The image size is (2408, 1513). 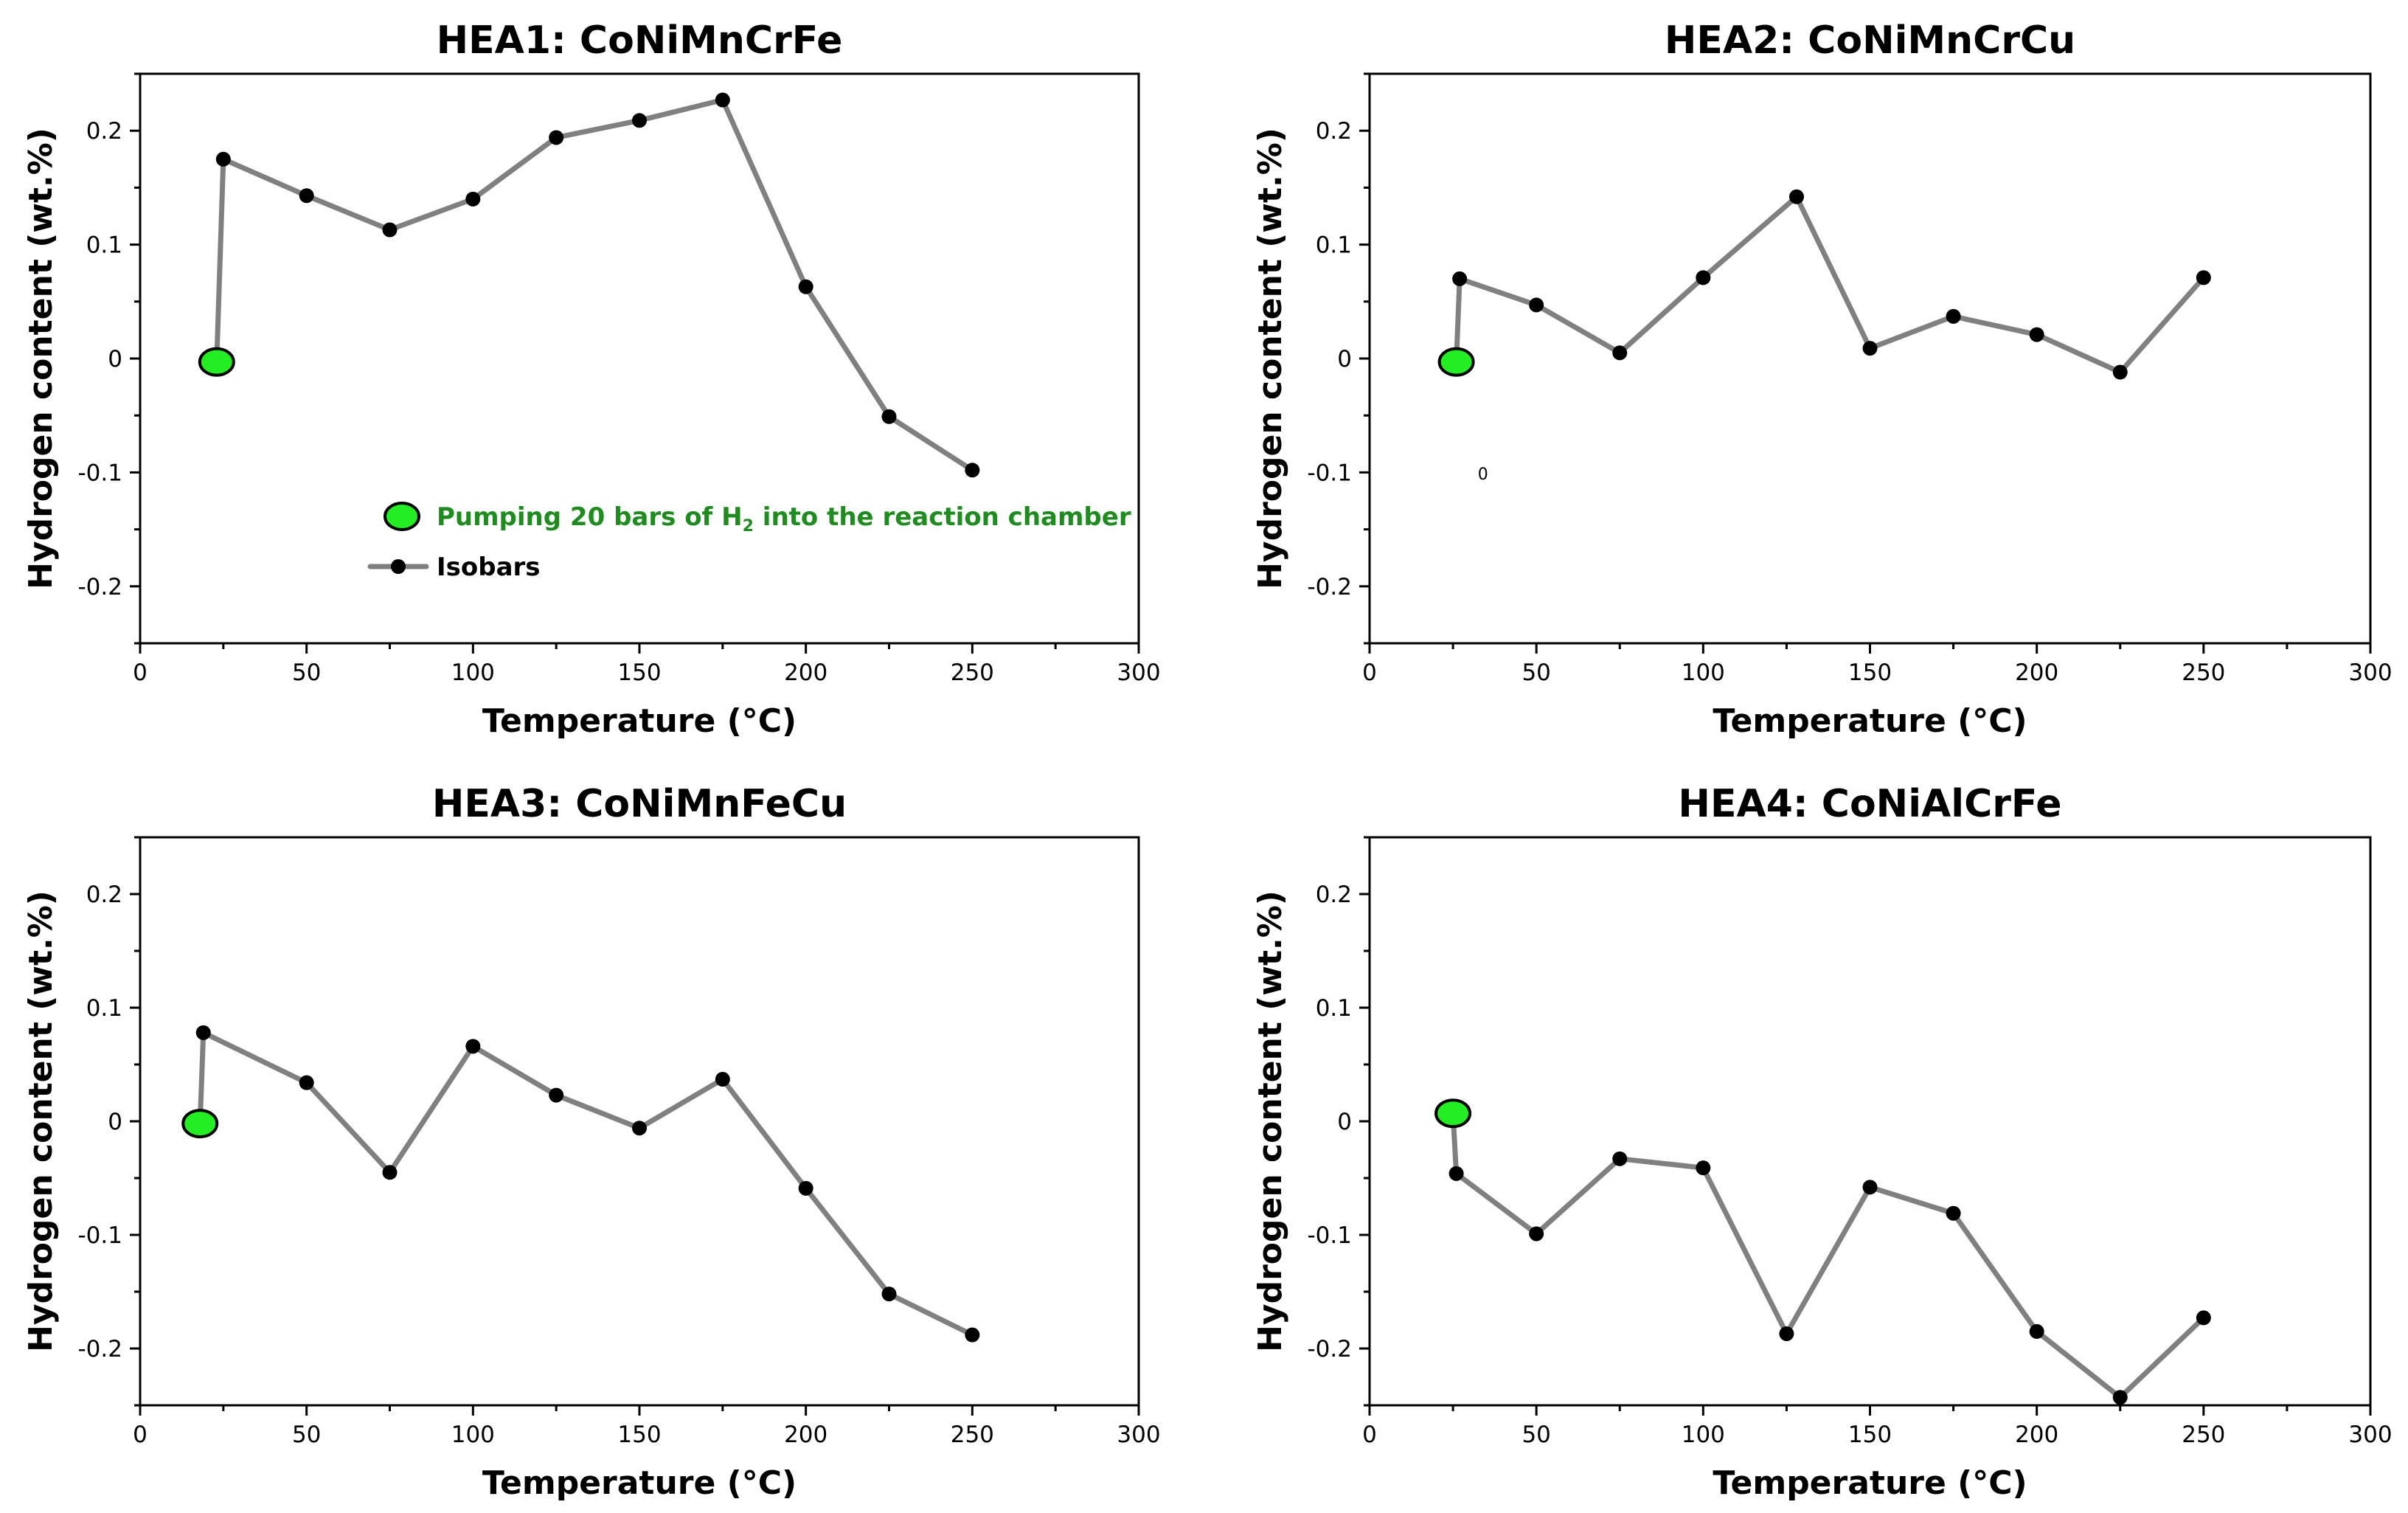 What do you see at coordinates (1483, 474) in the screenshot?
I see `annotation-text: 0` at bounding box center [1483, 474].